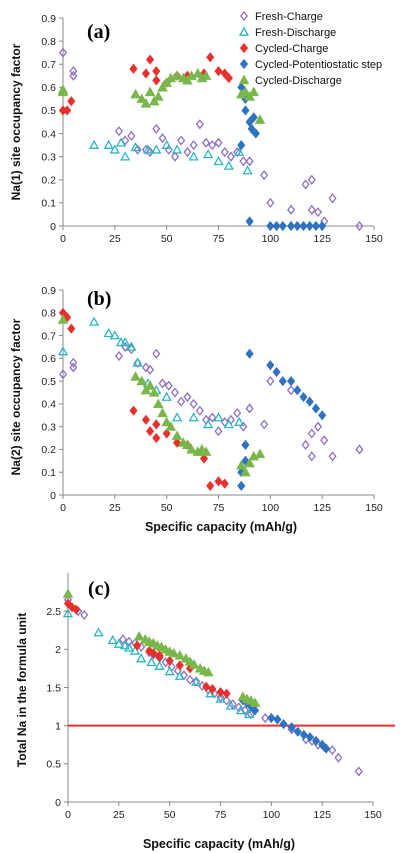  What do you see at coordinates (221, 527) in the screenshot?
I see `panel-b-x-axis-label: Specific capacity (mAh/g)` at bounding box center [221, 527].